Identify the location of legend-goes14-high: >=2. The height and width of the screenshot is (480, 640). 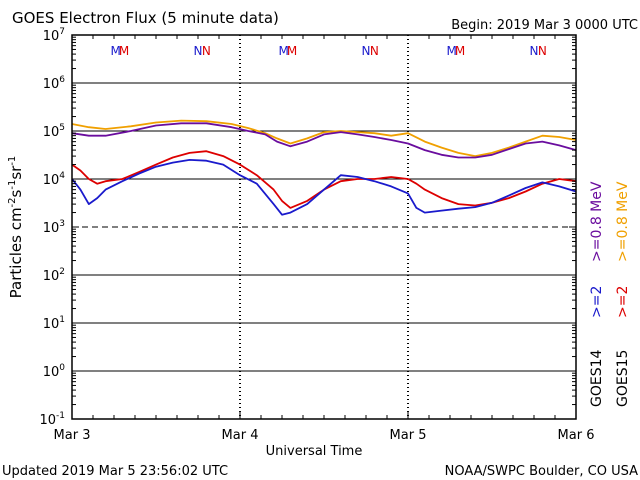
(597, 302).